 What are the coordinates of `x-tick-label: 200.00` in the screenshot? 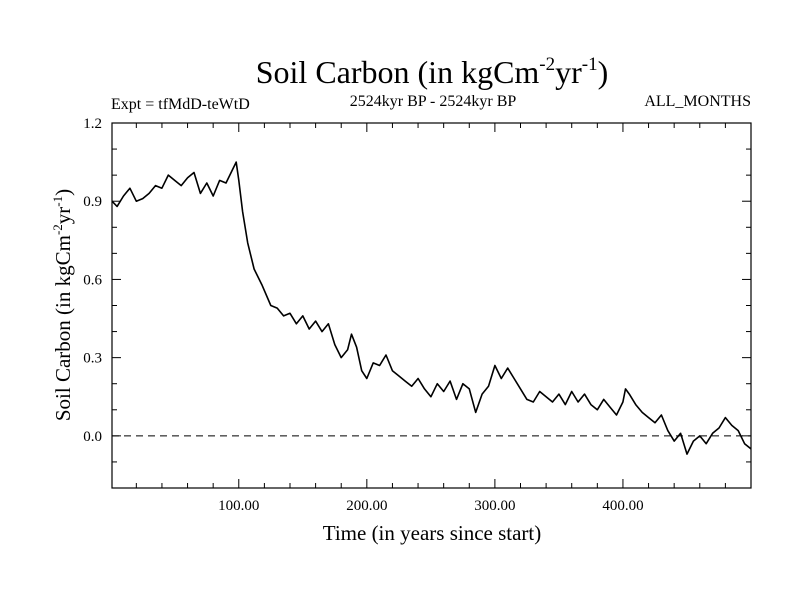 It's located at (366, 506).